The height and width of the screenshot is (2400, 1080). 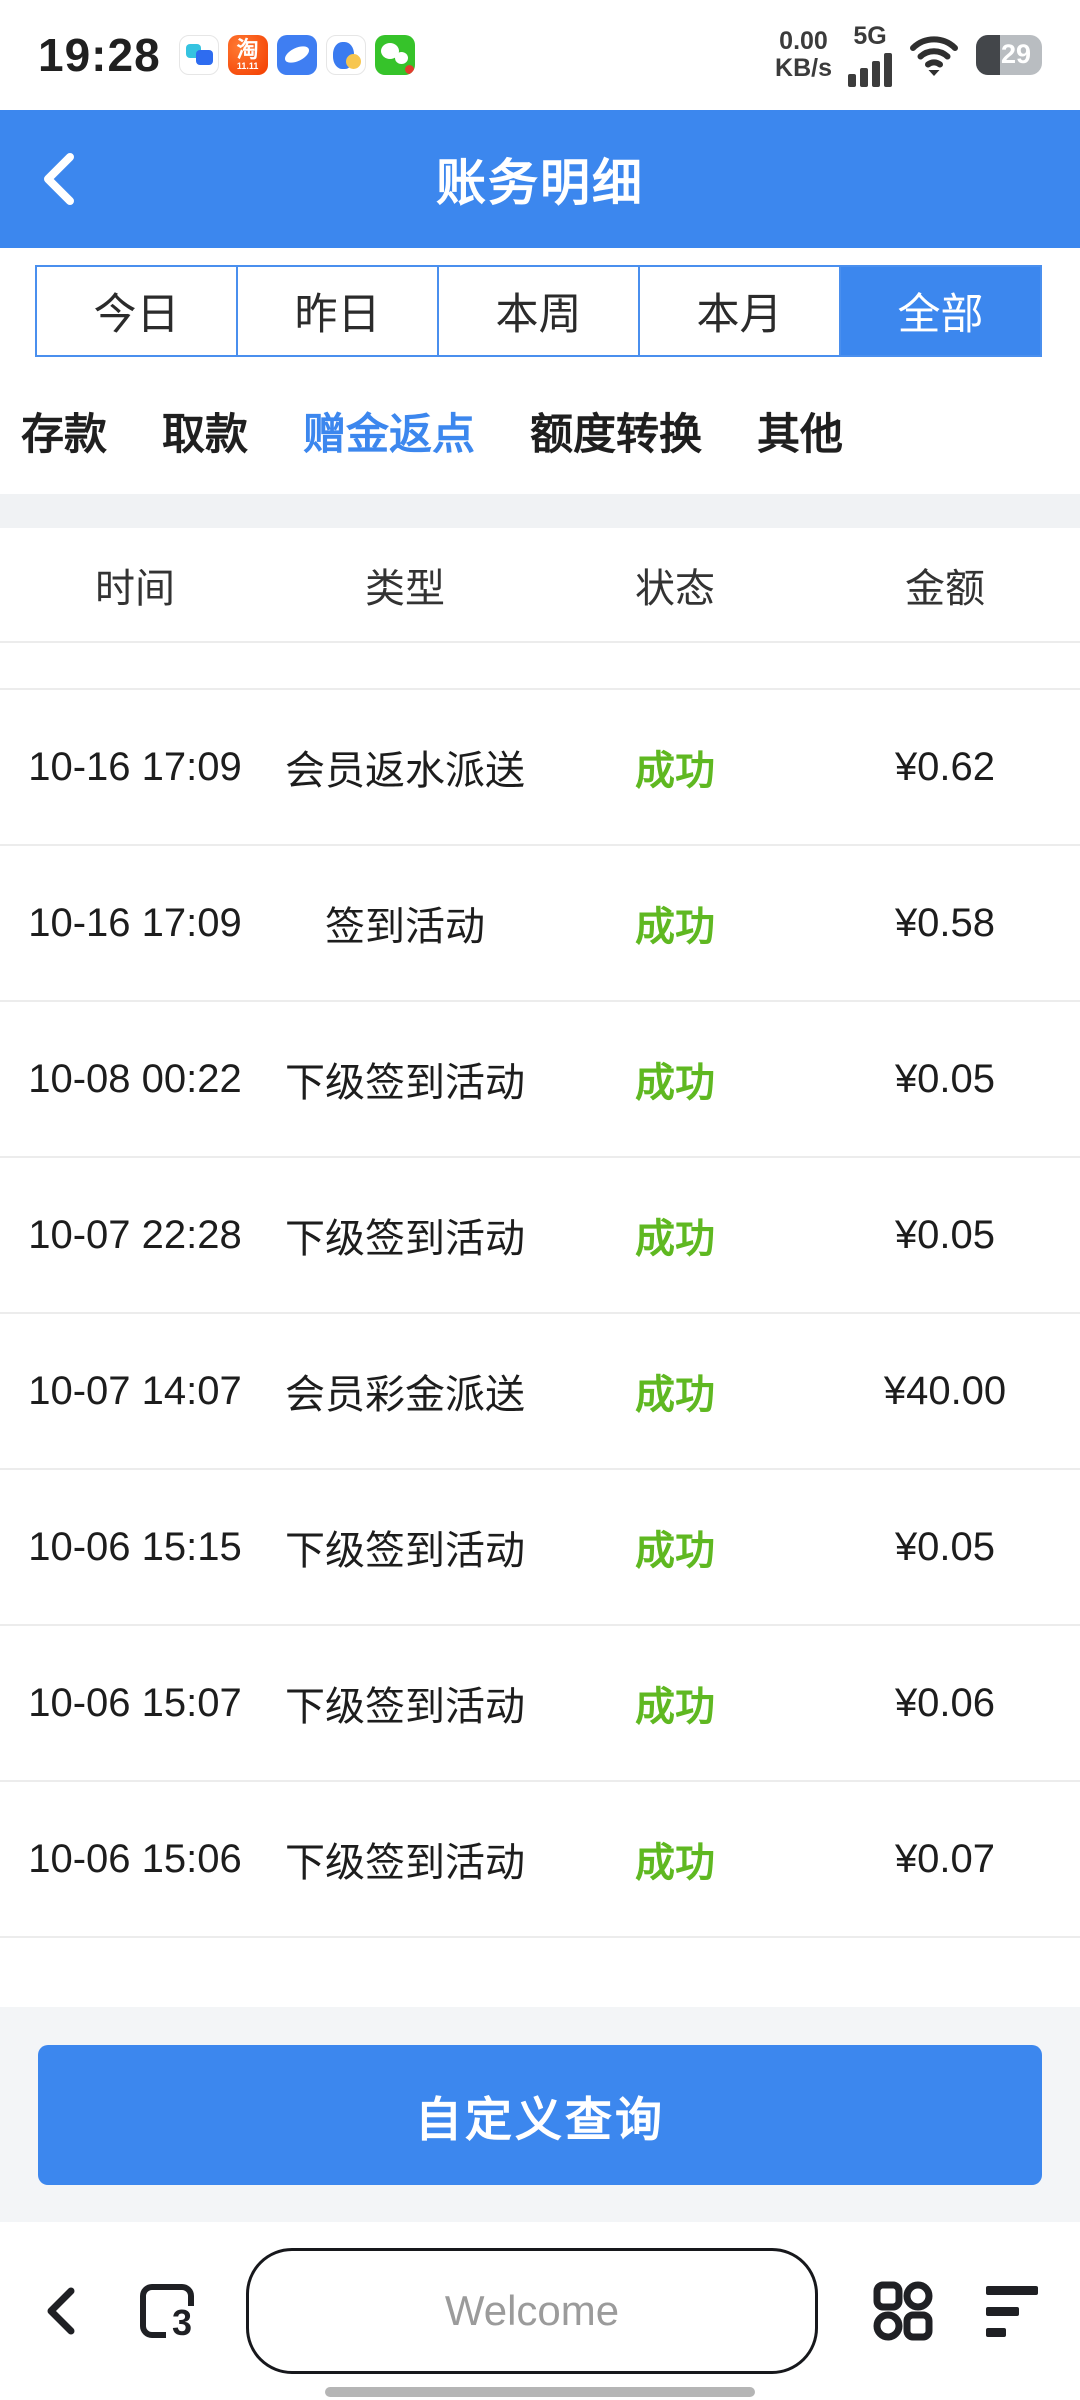 I want to click on address-bar-text: Welcome, so click(x=532, y=2310).